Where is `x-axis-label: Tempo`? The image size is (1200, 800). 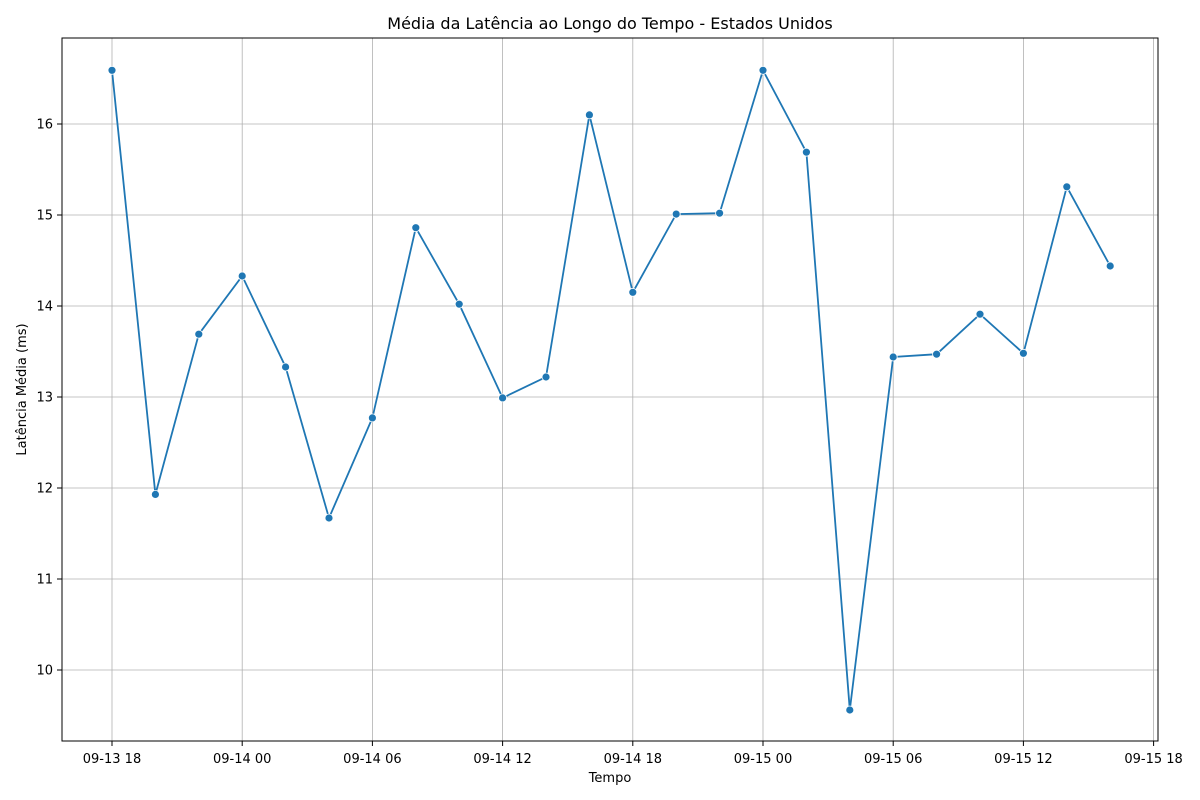
x-axis-label: Tempo is located at coordinates (610, 778).